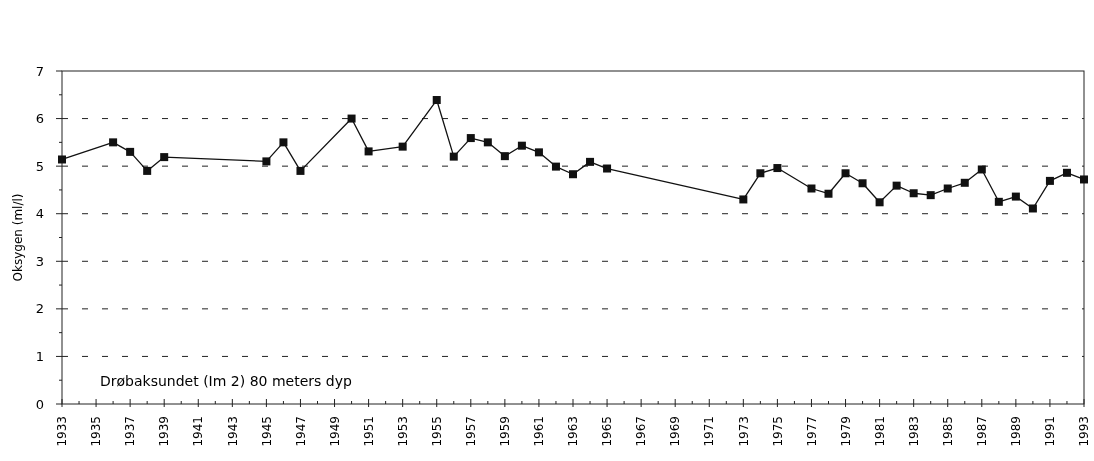 The image size is (1094, 461). I want to click on y-tick-label: 6, so click(39, 119).